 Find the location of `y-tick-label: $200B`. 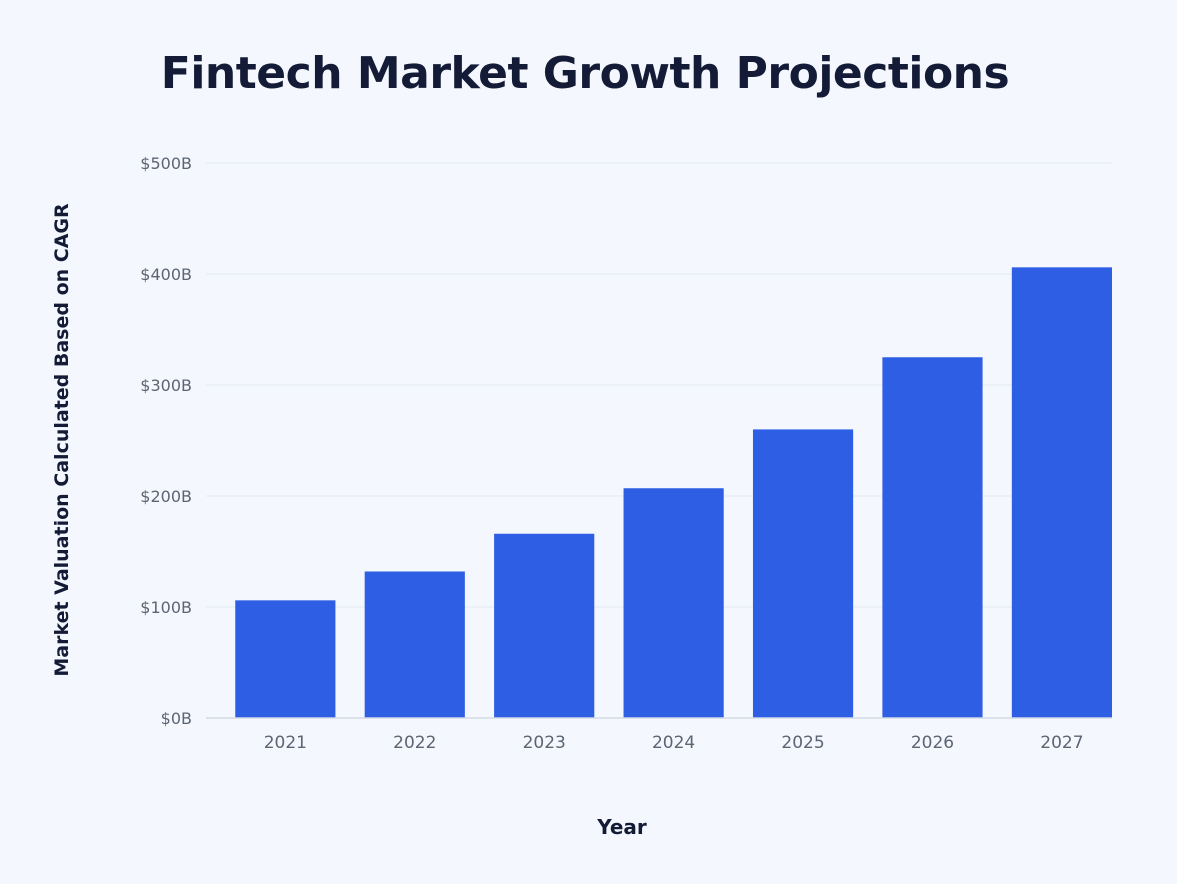

y-tick-label: $200B is located at coordinates (166, 496).